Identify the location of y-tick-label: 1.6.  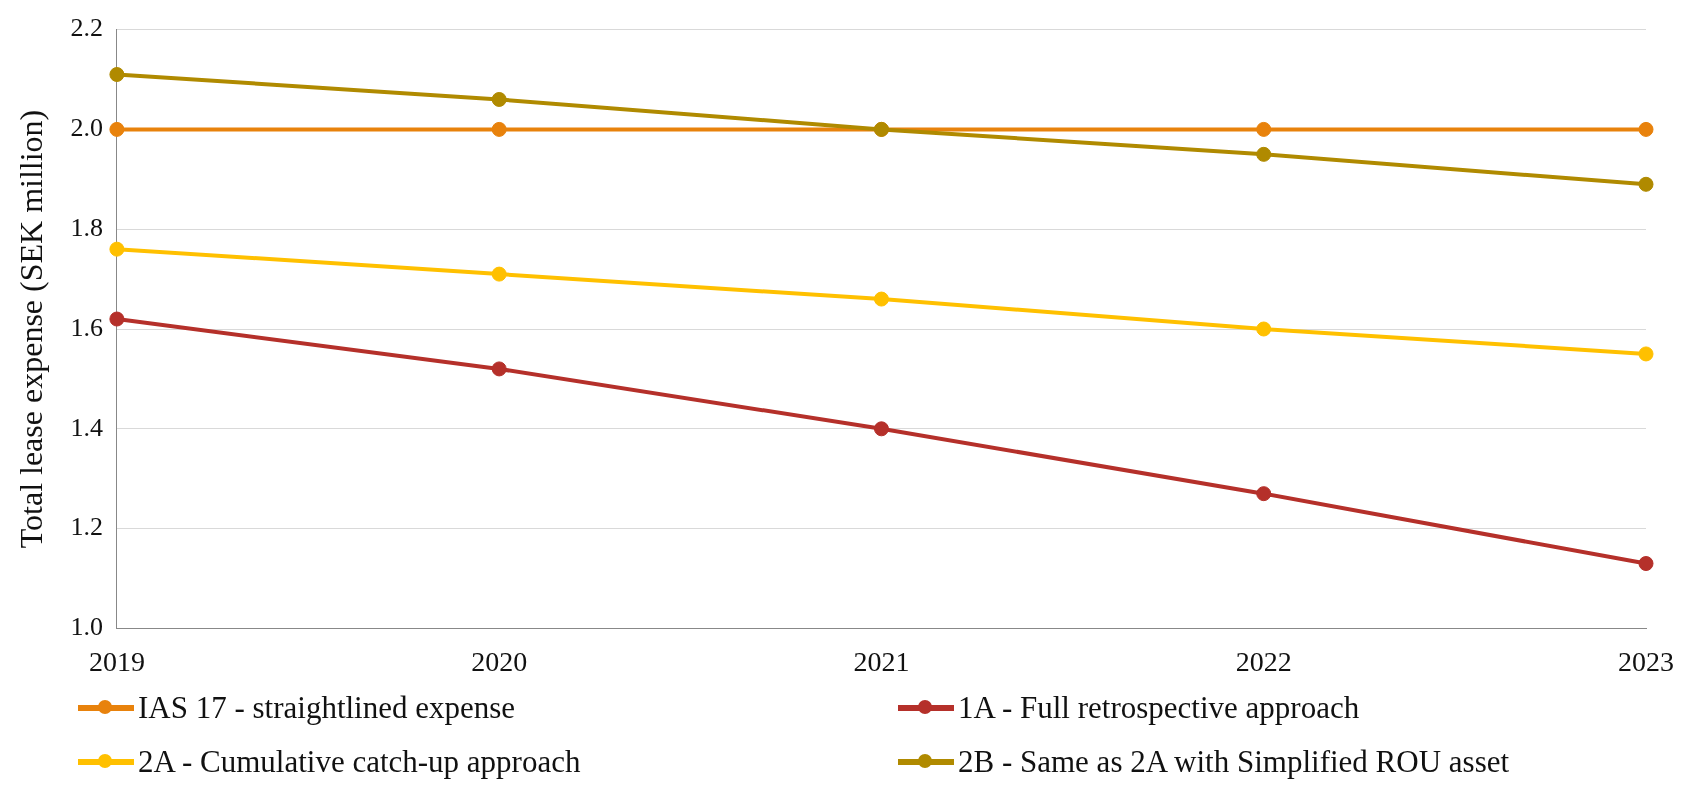
(86, 327).